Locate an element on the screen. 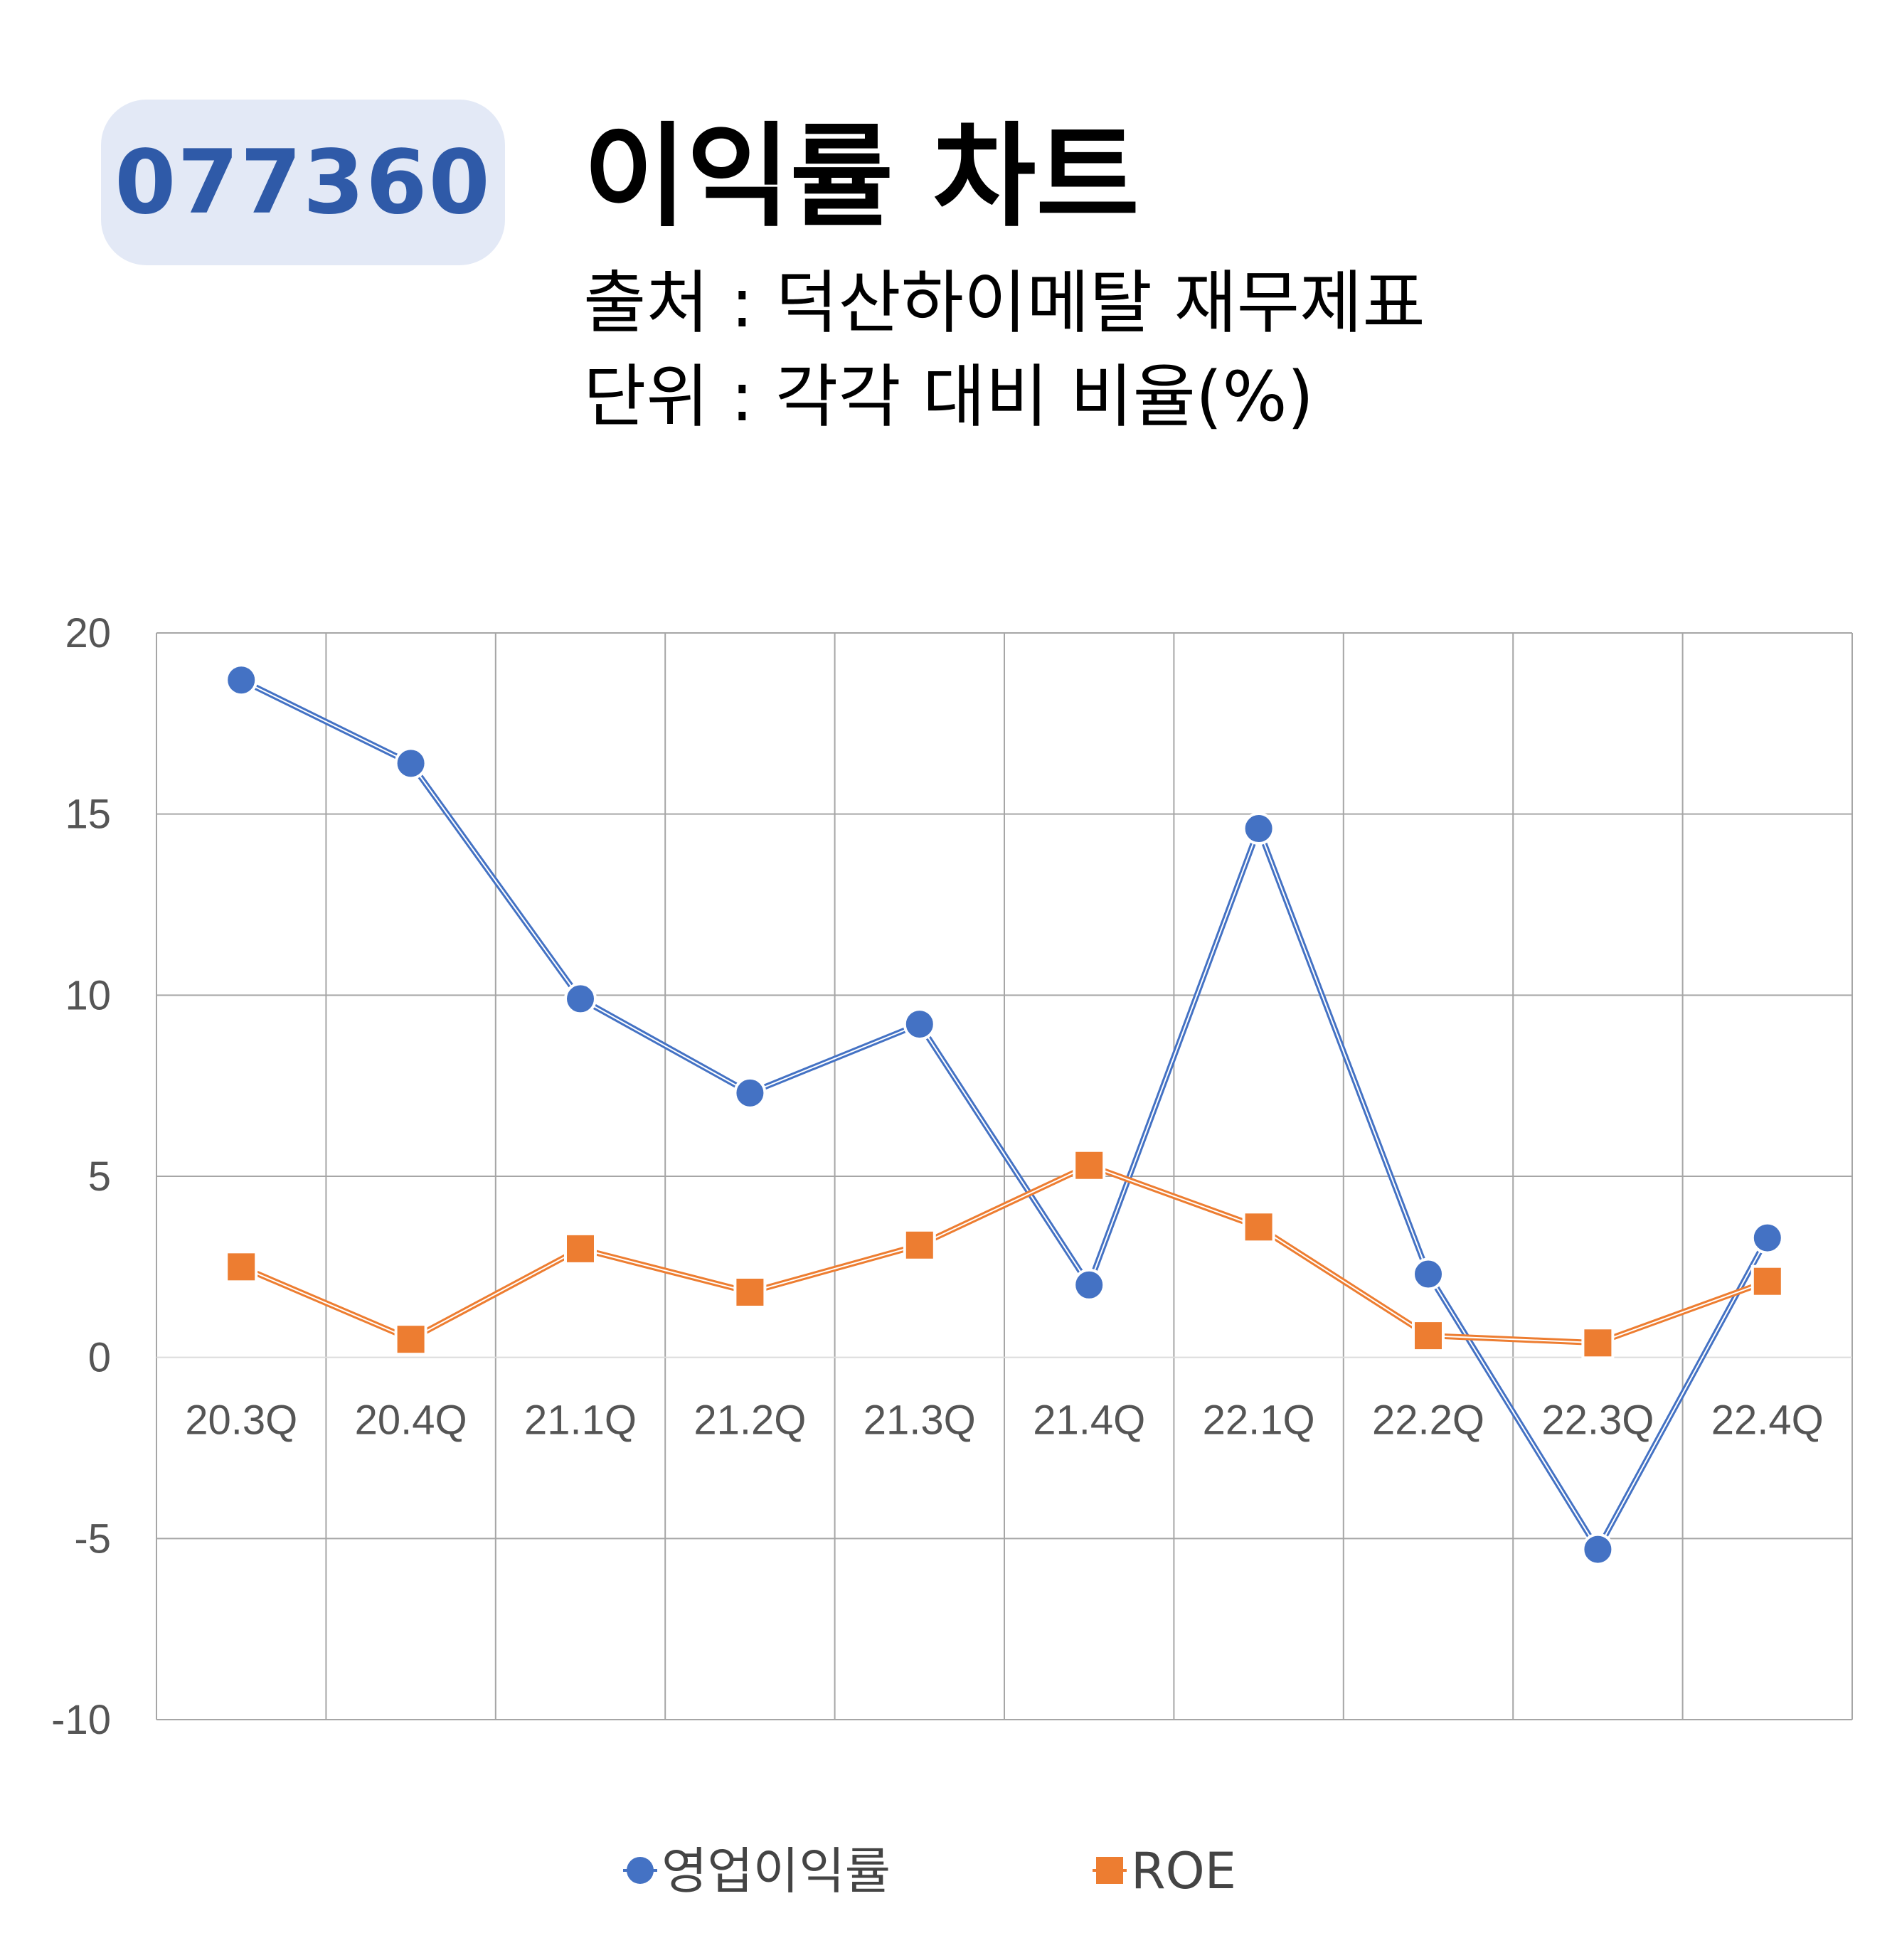  ticker-badge: 077360 is located at coordinates (303, 182).